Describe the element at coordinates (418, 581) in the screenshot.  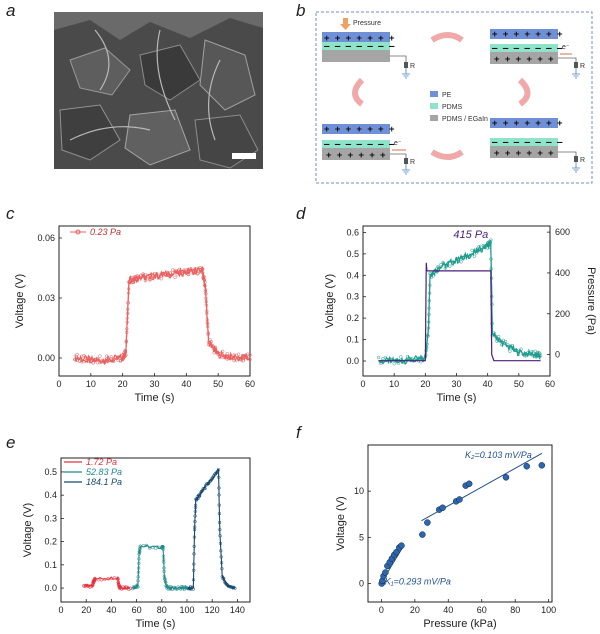
I see `annotation-k1: K₁=0.293 mV/Pa` at that location.